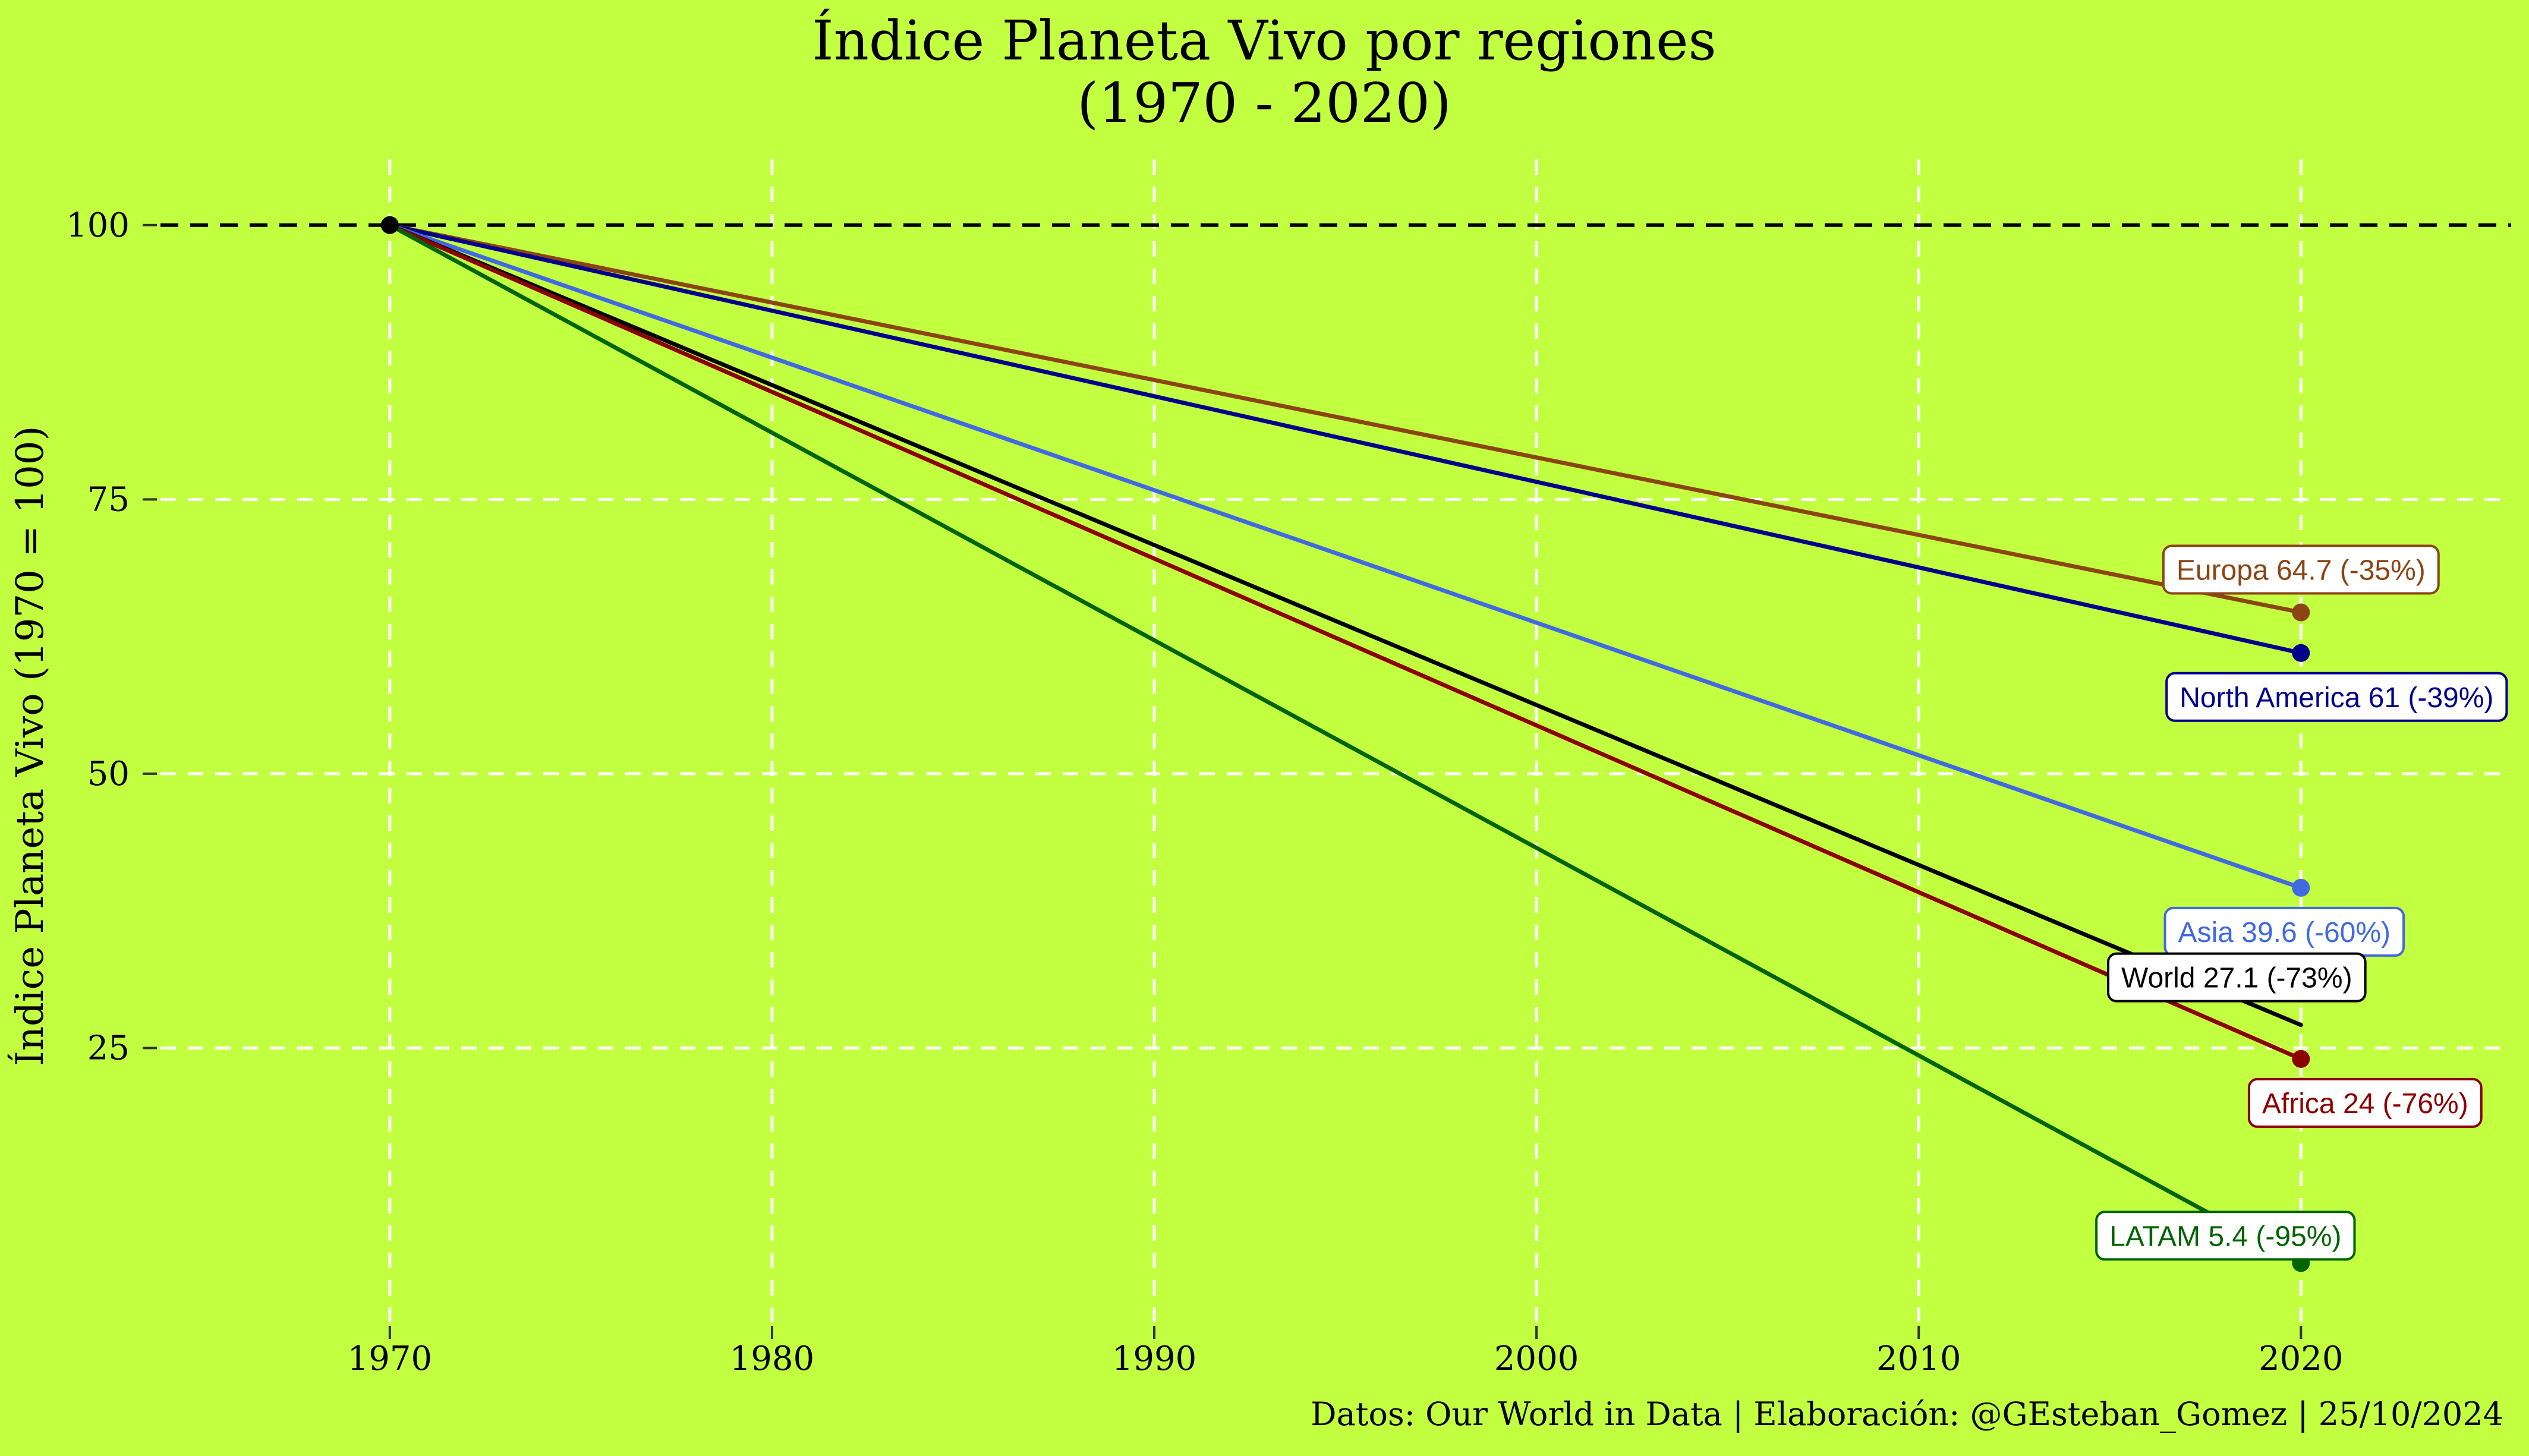 This screenshot has height=1456, width=2529. Describe the element at coordinates (2301, 1059) in the screenshot. I see `end-point-africa` at that location.